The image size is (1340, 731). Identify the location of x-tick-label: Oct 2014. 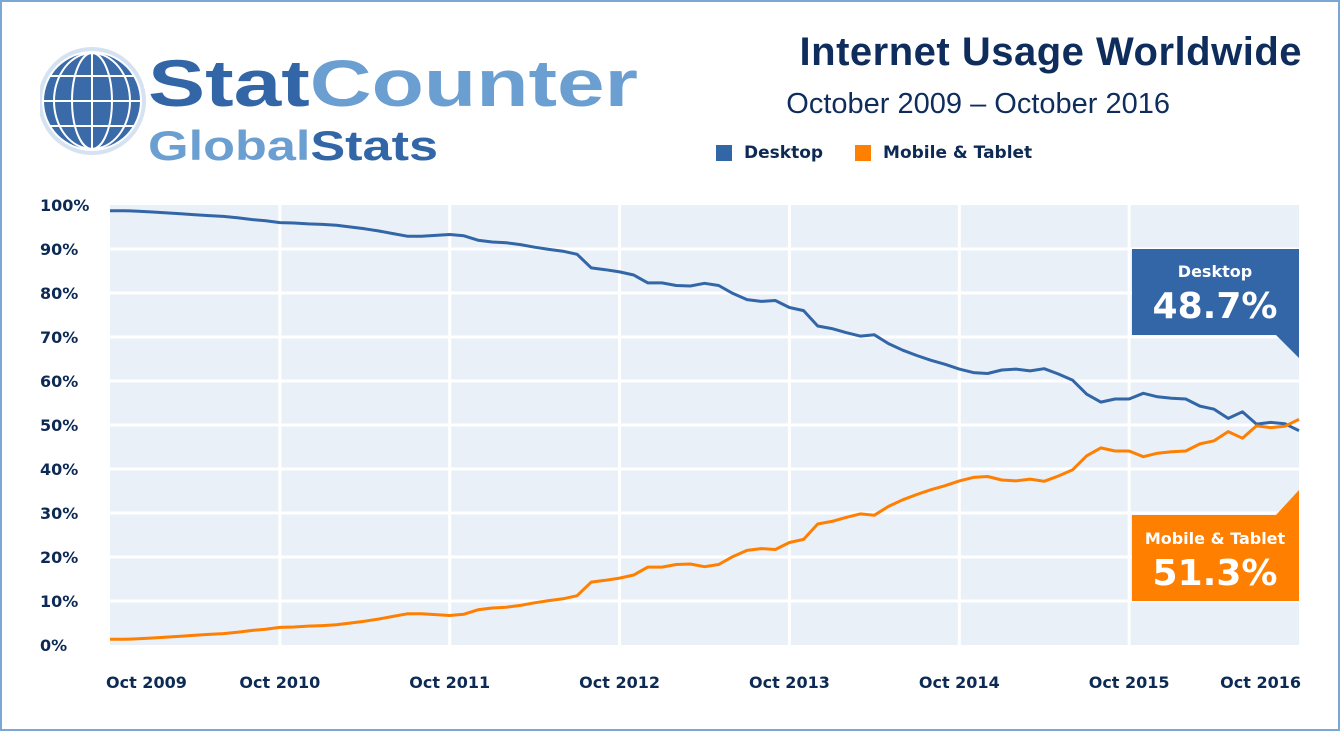
(959, 682).